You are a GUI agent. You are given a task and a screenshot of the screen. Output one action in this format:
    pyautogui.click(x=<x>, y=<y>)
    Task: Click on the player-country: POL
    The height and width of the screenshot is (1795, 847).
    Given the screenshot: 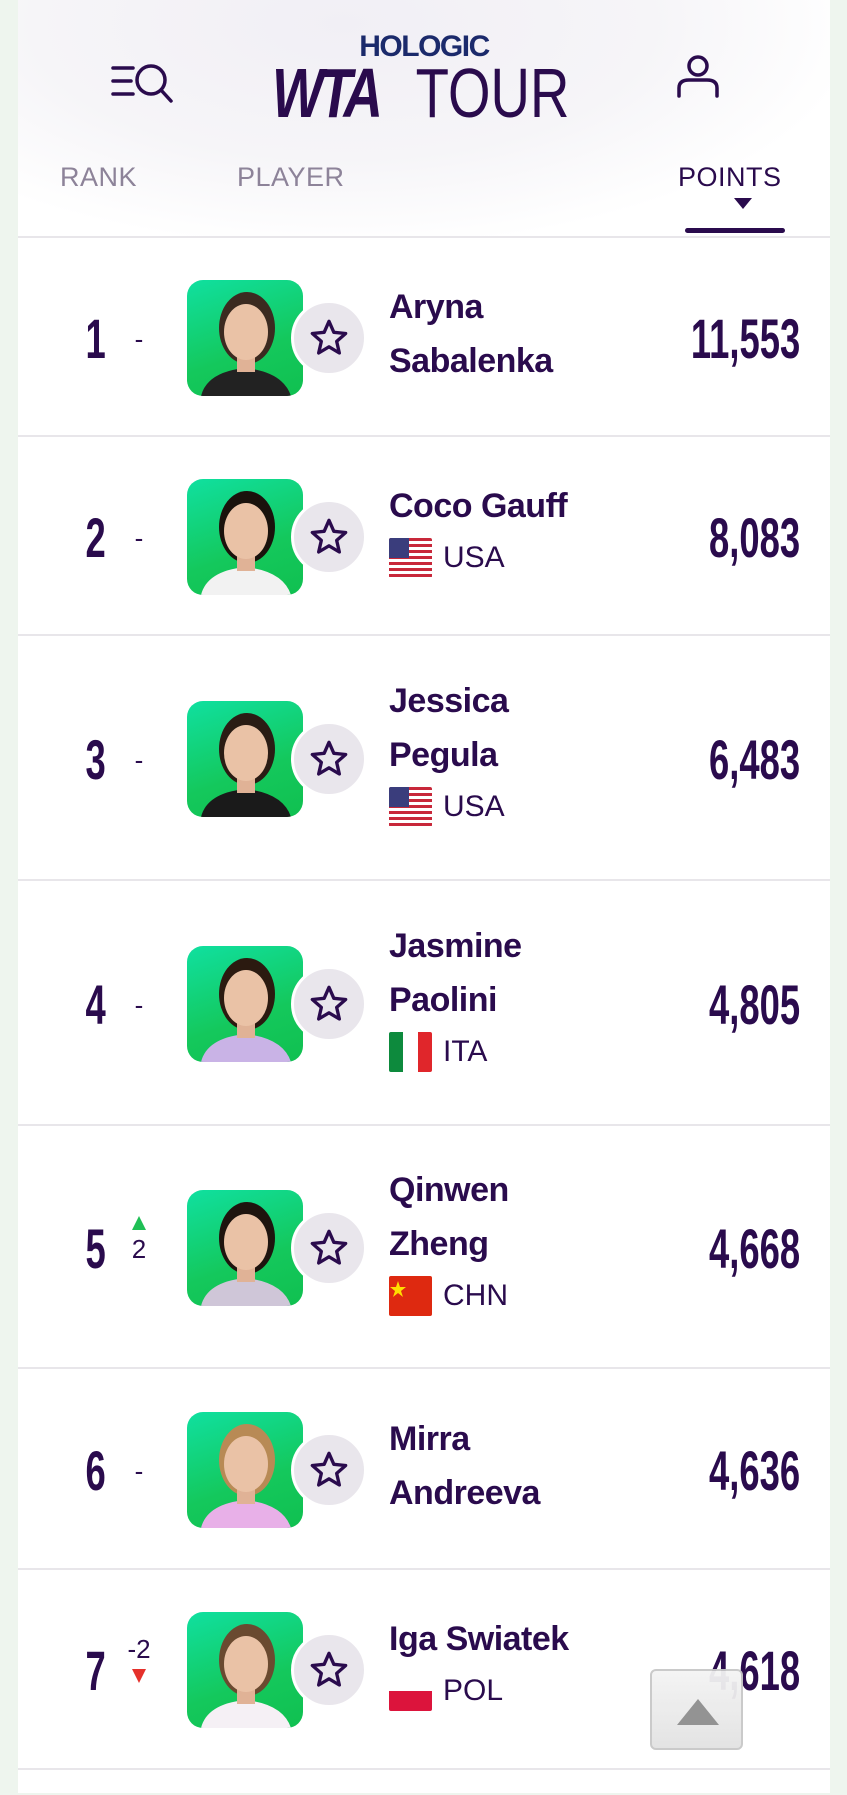 What is the action you would take?
    pyautogui.click(x=446, y=1691)
    